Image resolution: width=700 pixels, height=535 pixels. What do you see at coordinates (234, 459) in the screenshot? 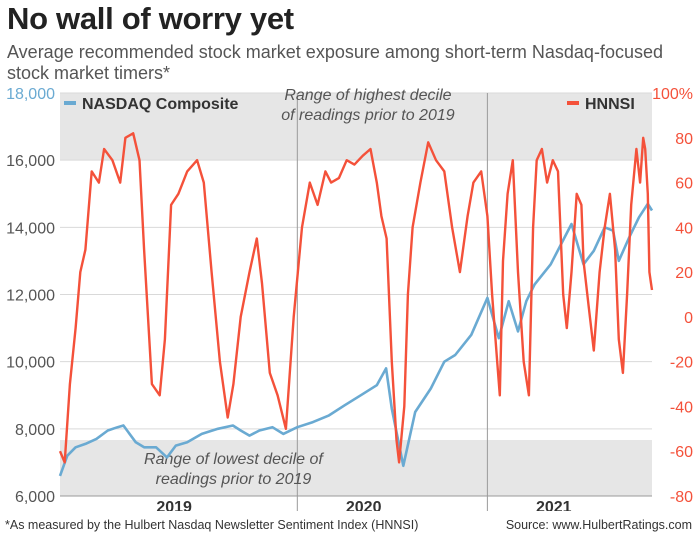
I see `band-label-1-0: Range of lowest decile of` at bounding box center [234, 459].